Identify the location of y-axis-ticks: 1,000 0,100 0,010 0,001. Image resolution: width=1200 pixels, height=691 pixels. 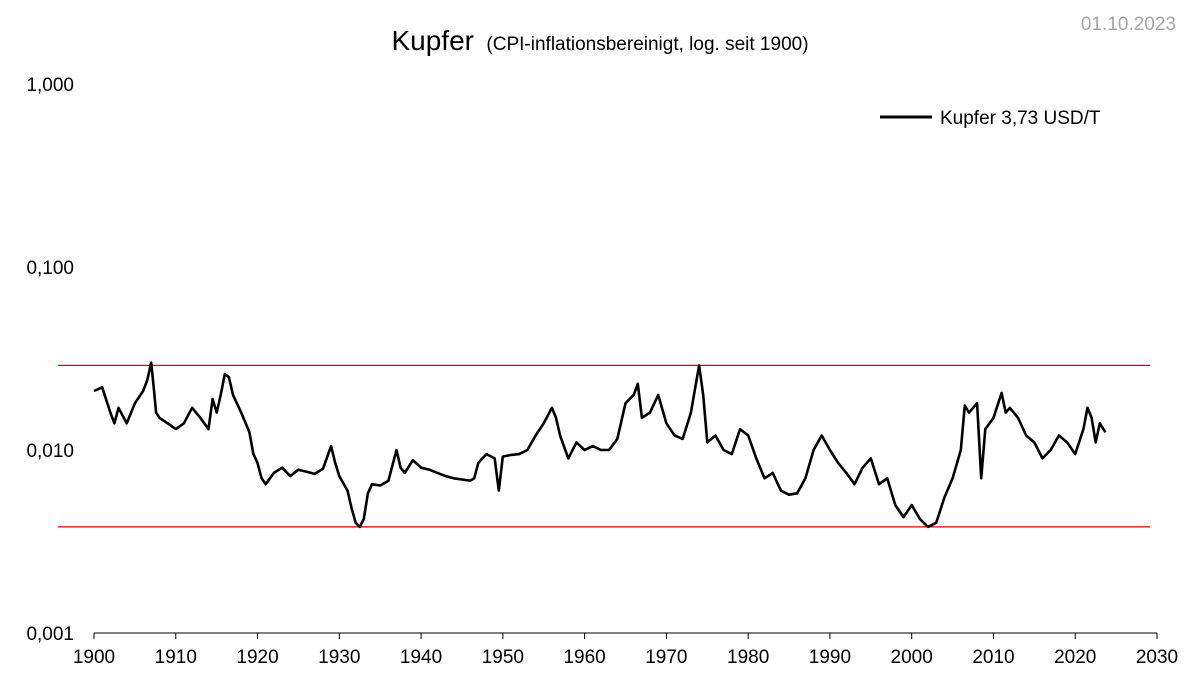
(50, 360).